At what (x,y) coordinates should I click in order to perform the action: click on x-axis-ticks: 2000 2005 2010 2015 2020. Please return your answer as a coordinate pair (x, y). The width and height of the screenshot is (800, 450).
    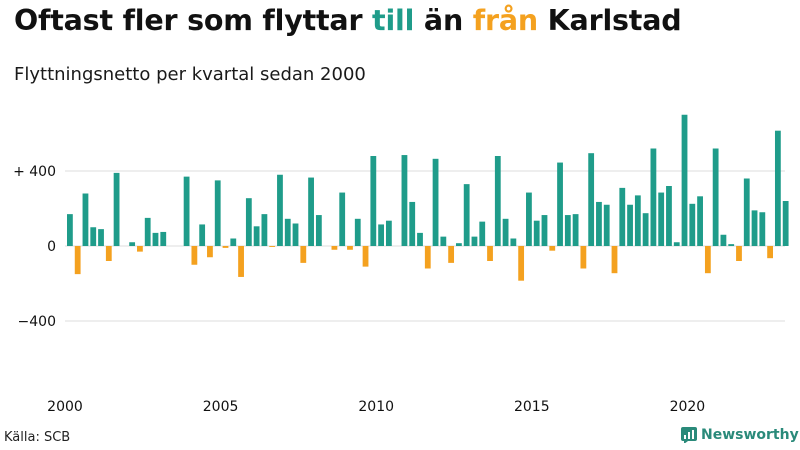
    Looking at the image, I should click on (376, 407).